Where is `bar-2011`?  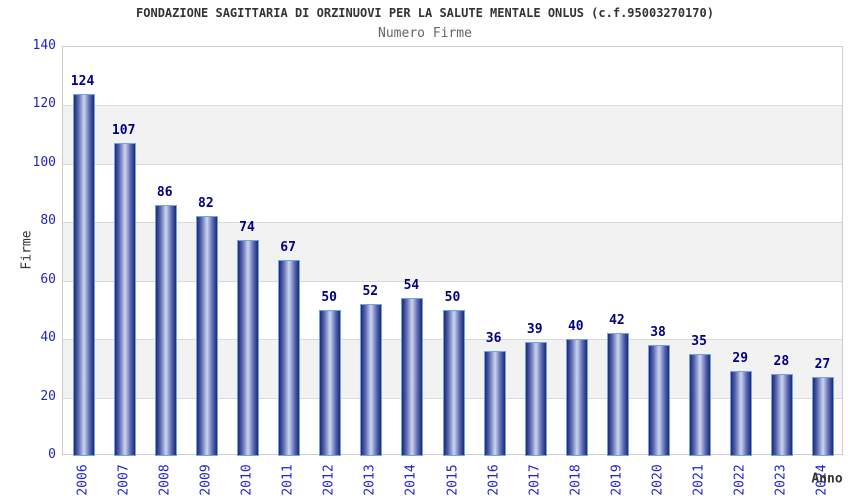 bar-2011 is located at coordinates (289, 358).